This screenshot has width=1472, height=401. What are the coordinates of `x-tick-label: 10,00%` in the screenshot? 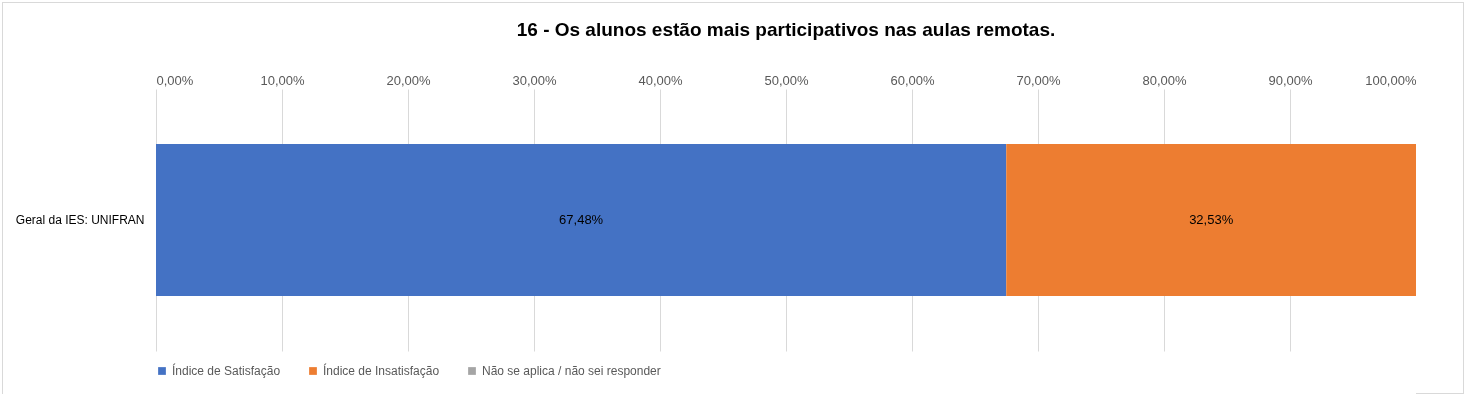 It's located at (282, 80).